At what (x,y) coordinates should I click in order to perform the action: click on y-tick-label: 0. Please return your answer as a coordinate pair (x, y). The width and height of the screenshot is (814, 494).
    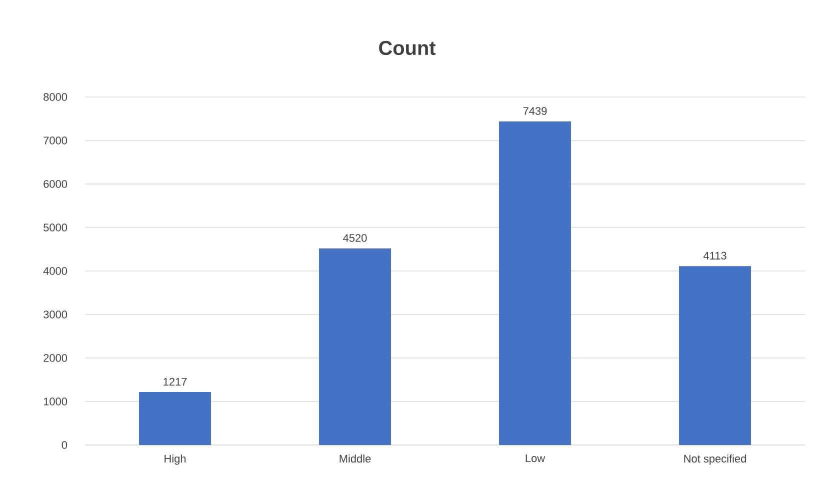
    Looking at the image, I should click on (65, 445).